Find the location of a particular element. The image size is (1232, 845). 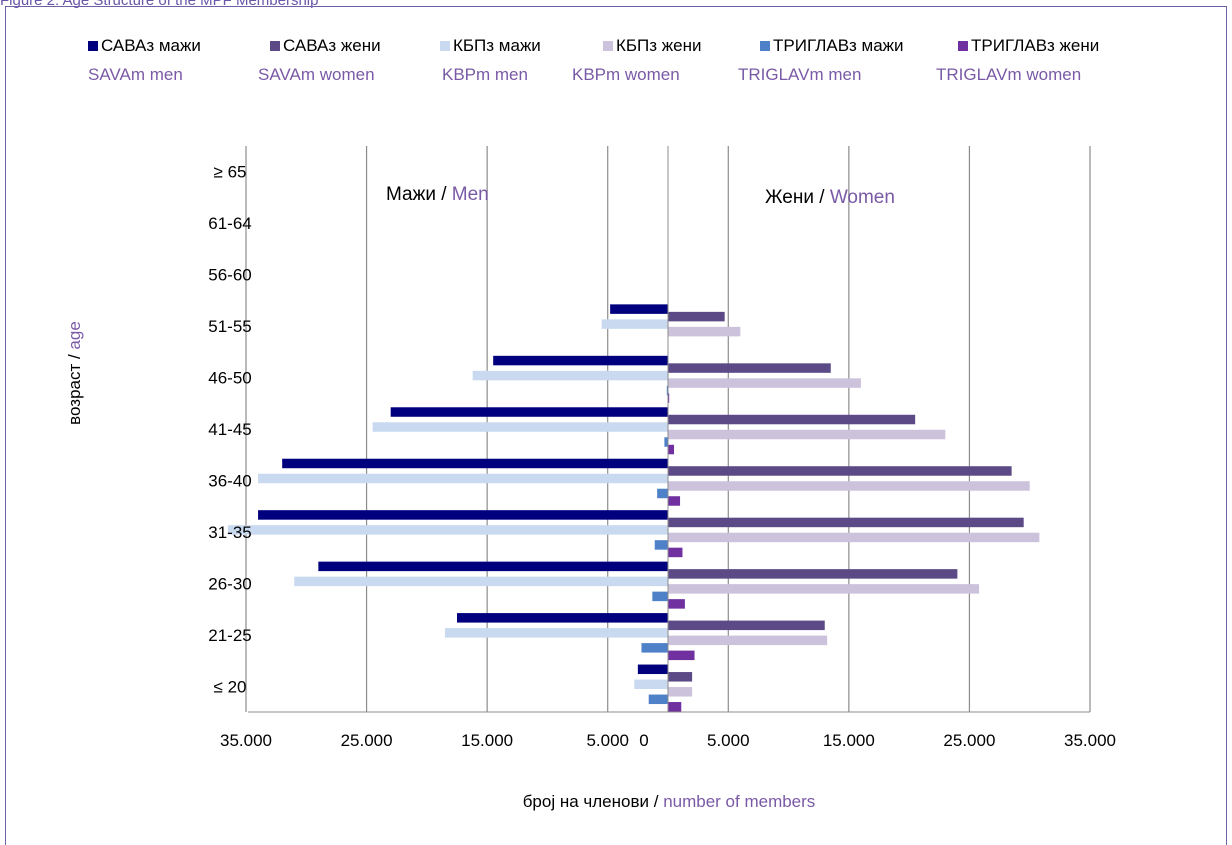

women-side-label: Жени / Women is located at coordinates (830, 197).